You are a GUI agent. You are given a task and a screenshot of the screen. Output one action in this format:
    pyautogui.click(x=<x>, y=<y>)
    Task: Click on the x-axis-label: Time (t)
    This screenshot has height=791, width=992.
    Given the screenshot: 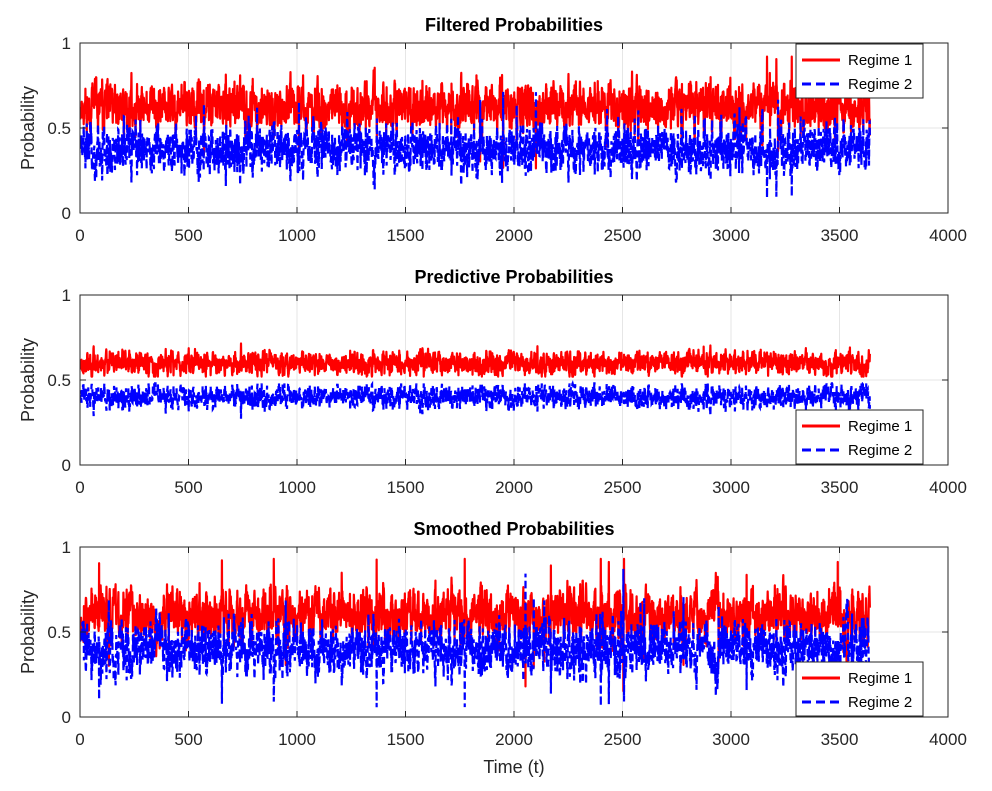 What is the action you would take?
    pyautogui.click(x=513, y=767)
    